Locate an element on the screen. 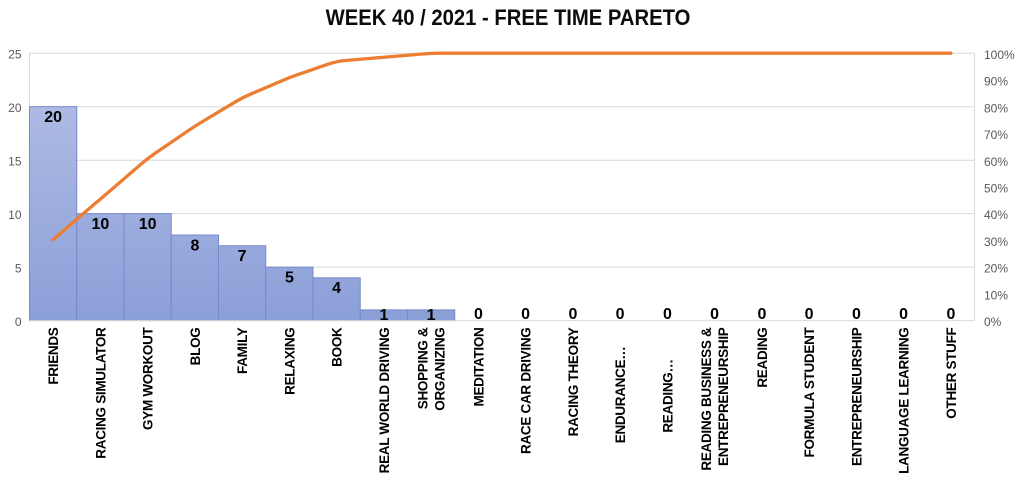 This screenshot has width=1023, height=480. svg-text: FRIENDS is located at coordinates (53, 355).